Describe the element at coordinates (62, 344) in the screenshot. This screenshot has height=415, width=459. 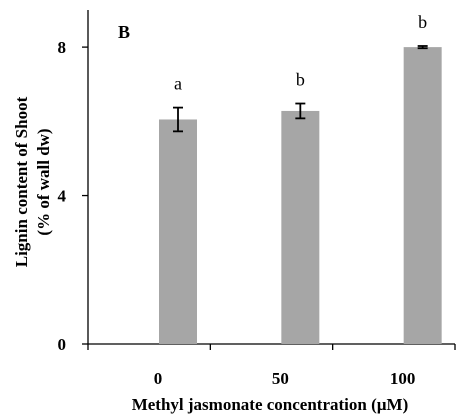
I see `y-tick-label: 0` at that location.